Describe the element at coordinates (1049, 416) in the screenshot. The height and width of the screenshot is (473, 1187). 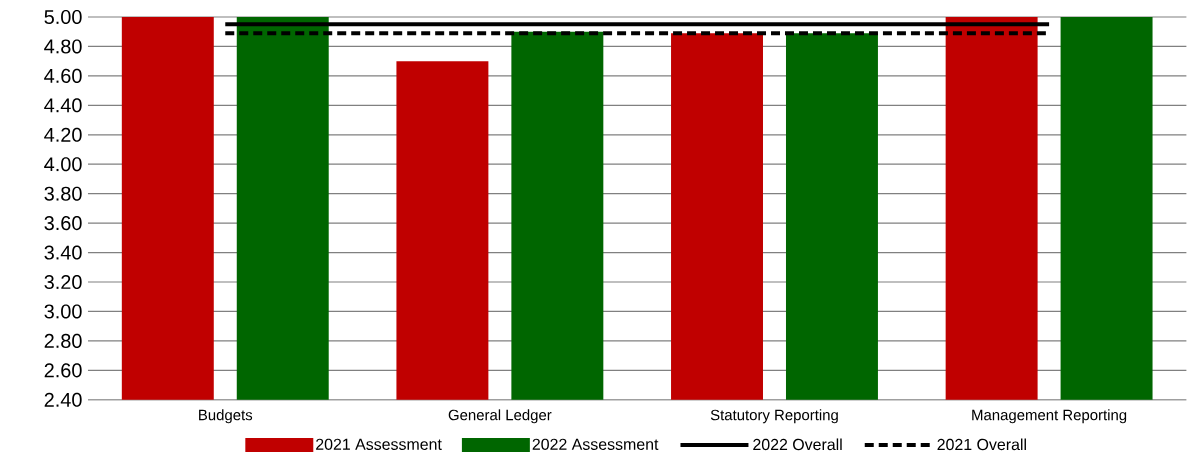
I see `x-tick-label: Management Reporting` at that location.